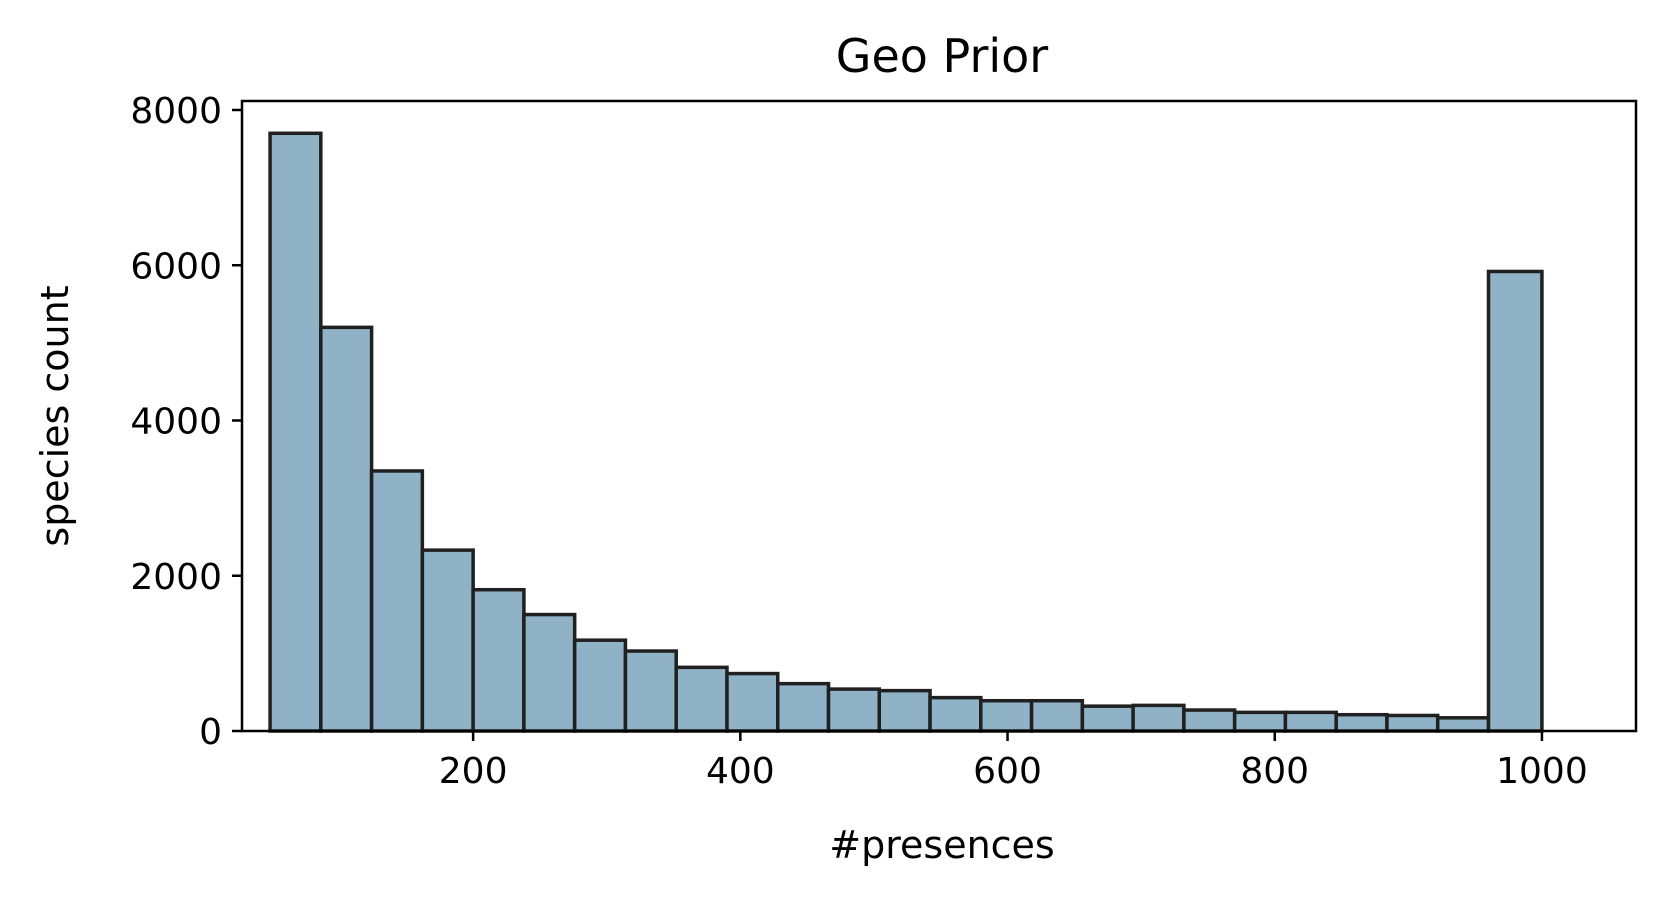 This screenshot has height=898, width=1663. I want to click on y-axis-ticks: 0 2000 4000 6000 8000, so click(186, 422).